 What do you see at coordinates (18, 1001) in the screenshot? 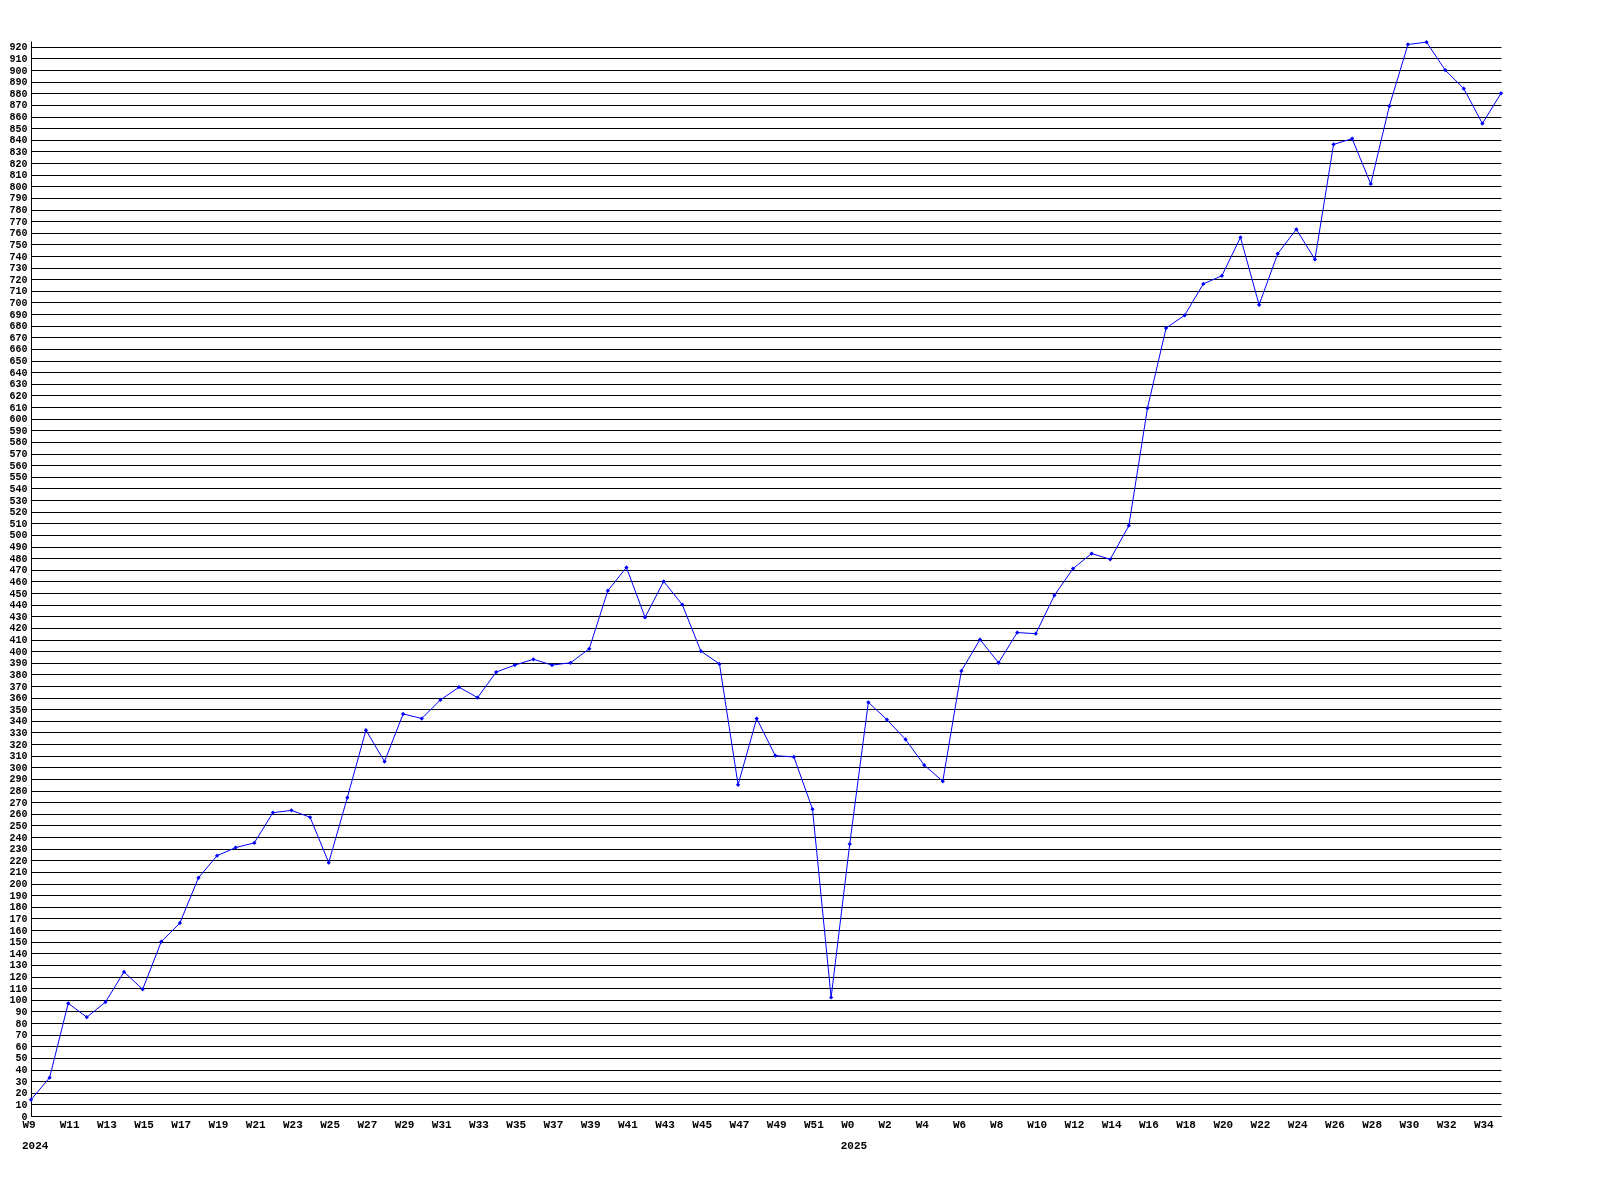
I see `y-tick-label: 100` at bounding box center [18, 1001].